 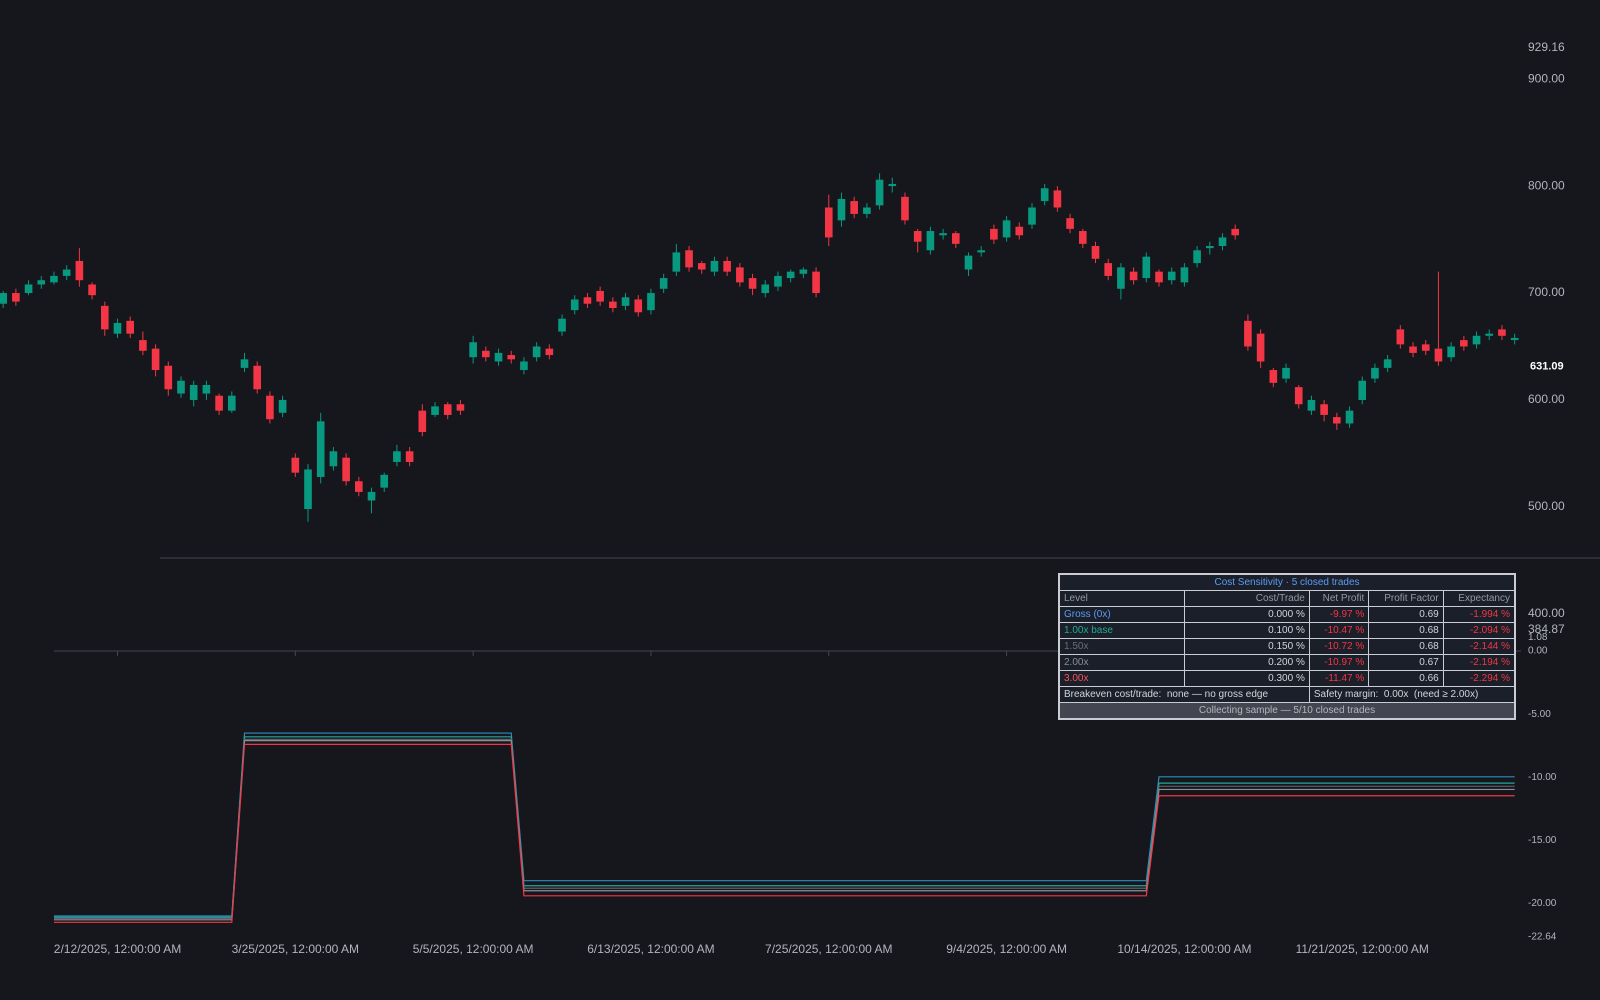 What do you see at coordinates (1247, 598) in the screenshot?
I see `table-cell: Cost/Trade` at bounding box center [1247, 598].